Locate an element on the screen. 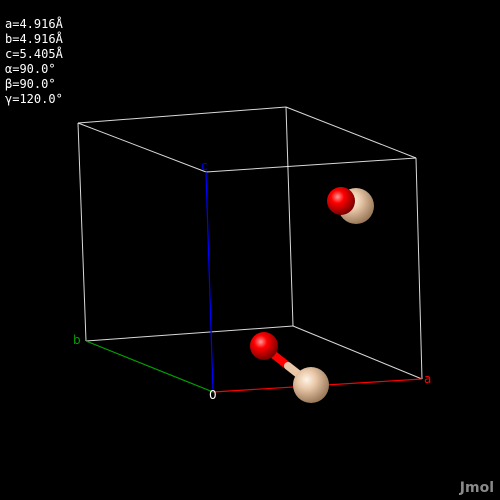 Image resolution: width=500 pixels, height=500 pixels. cell-param-beta: β=90.0° is located at coordinates (30, 84).